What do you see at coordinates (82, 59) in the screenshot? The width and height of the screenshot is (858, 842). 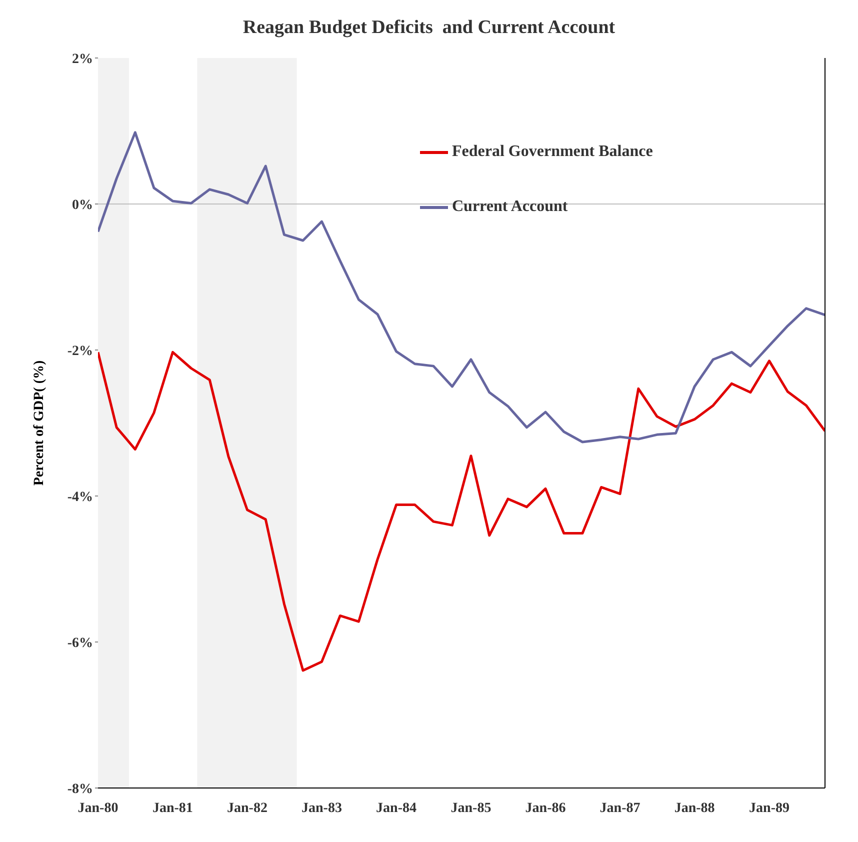 I see `y-tick-label: 2%` at bounding box center [82, 59].